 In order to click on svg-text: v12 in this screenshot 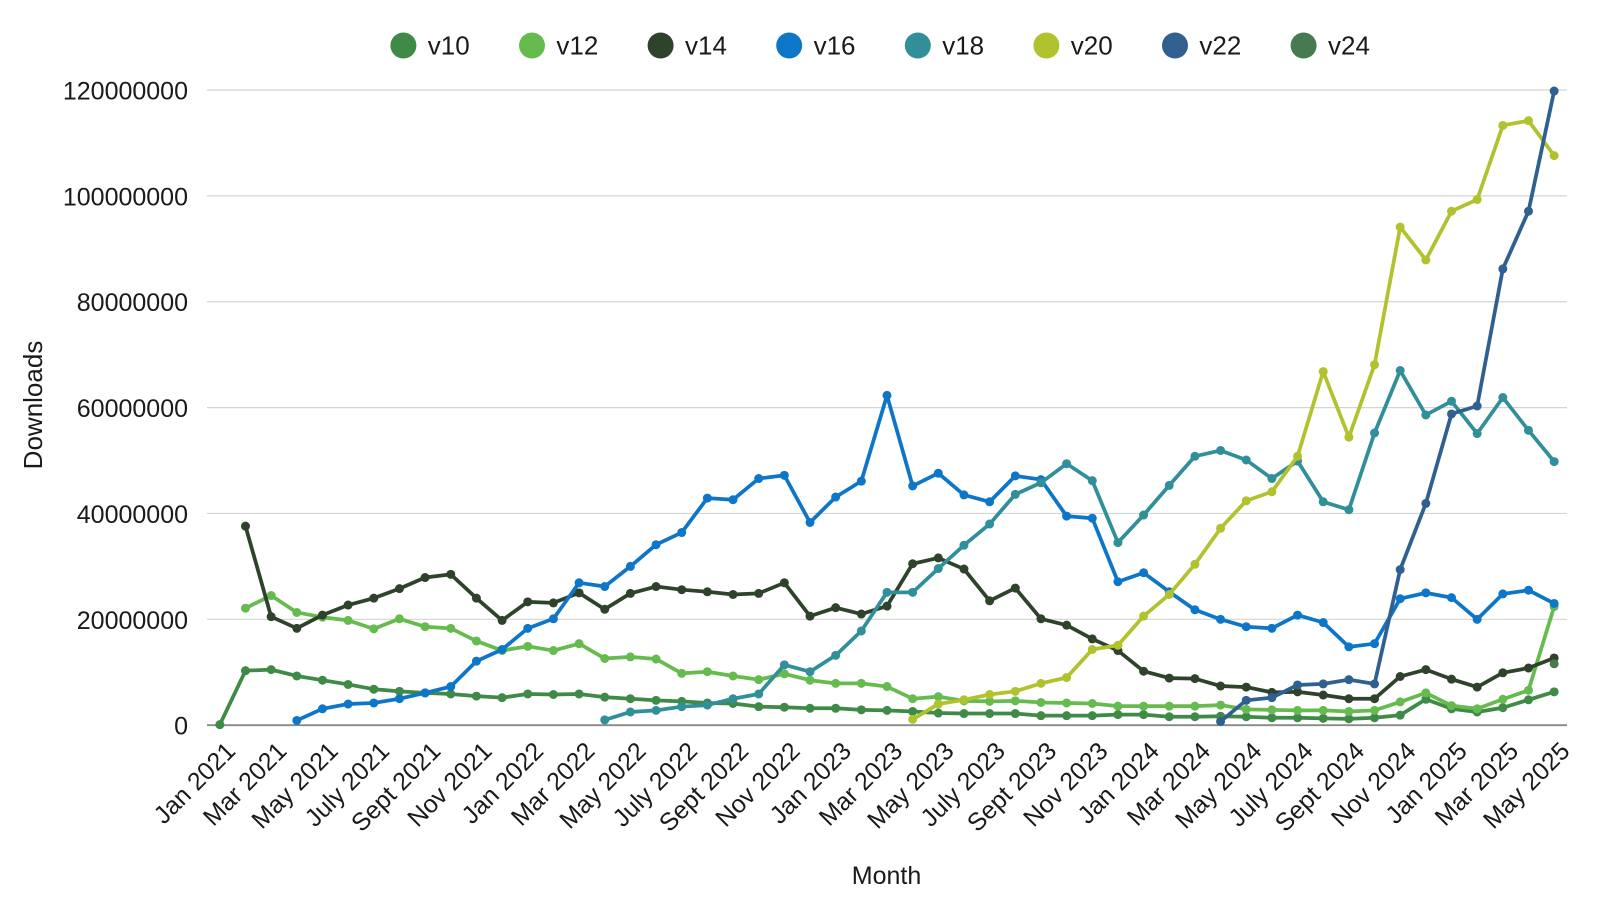, I will do `click(577, 46)`.